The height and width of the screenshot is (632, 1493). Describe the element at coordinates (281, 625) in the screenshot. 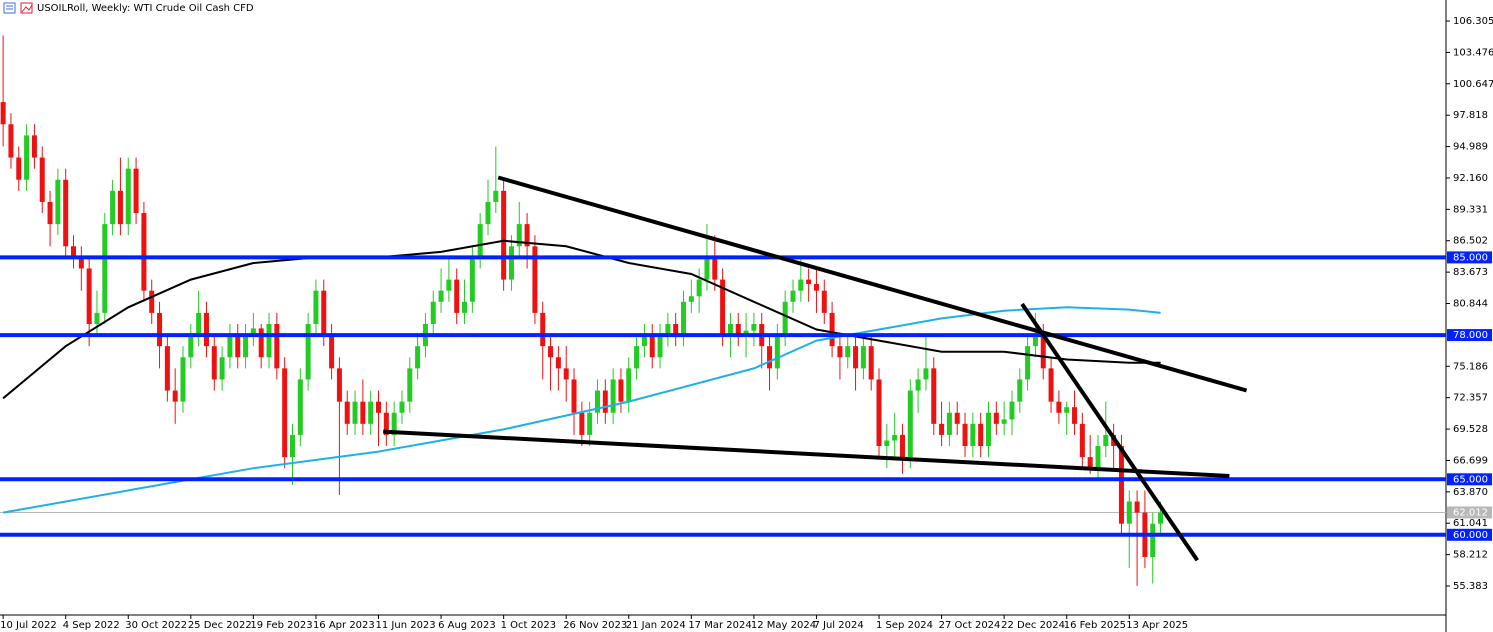

I see `x-tick-label: 19 Feb 2023` at that location.